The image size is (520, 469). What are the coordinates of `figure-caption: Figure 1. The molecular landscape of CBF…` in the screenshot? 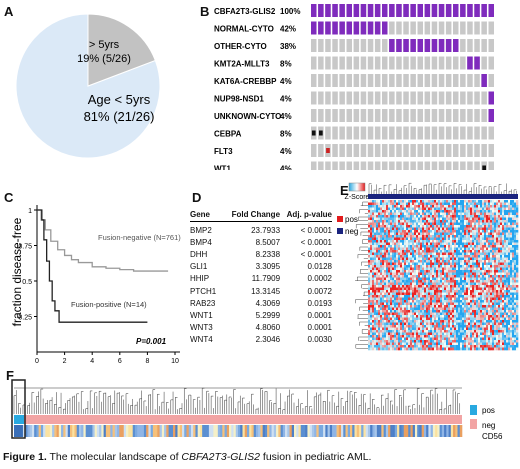 It's located at (187, 457).